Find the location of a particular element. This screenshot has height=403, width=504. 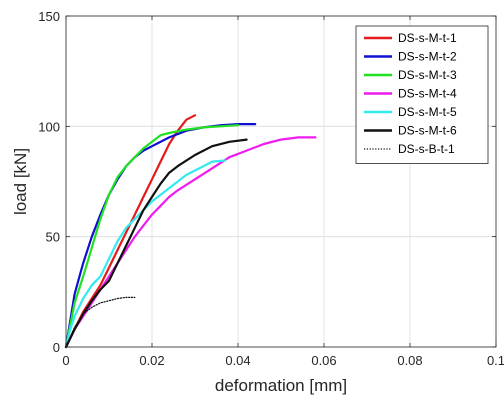

x-tick-label: 0.08 is located at coordinates (409, 360).